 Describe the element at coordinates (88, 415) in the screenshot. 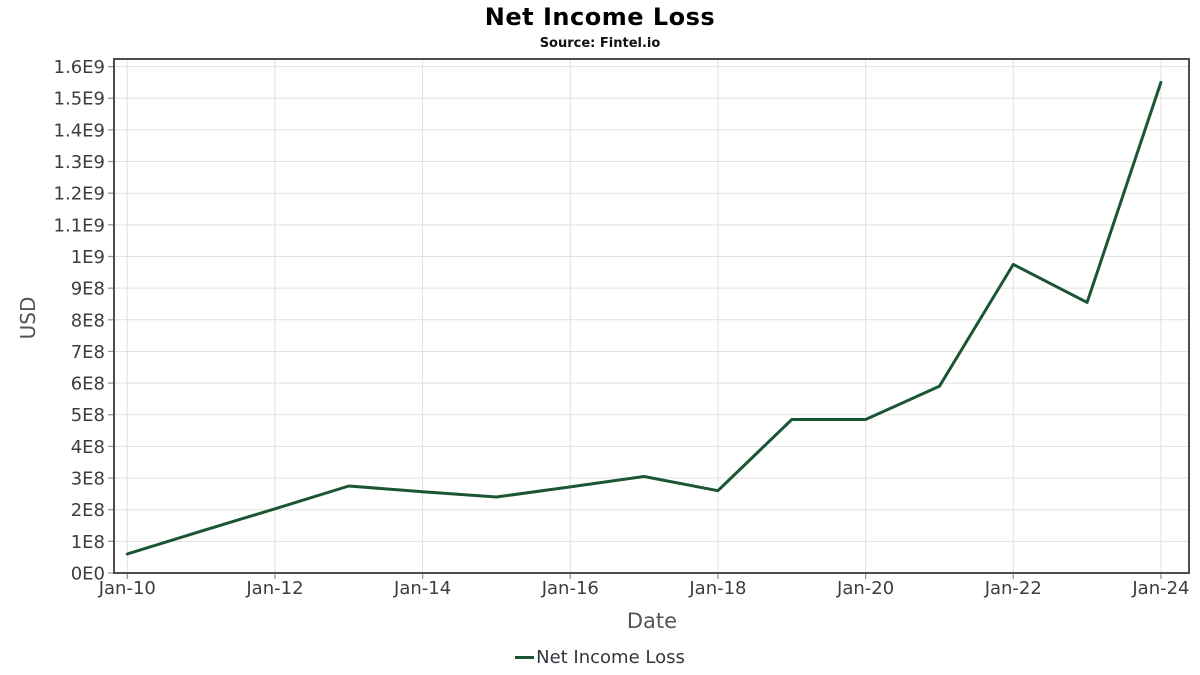

I see `y-tick-label: 5E8` at that location.